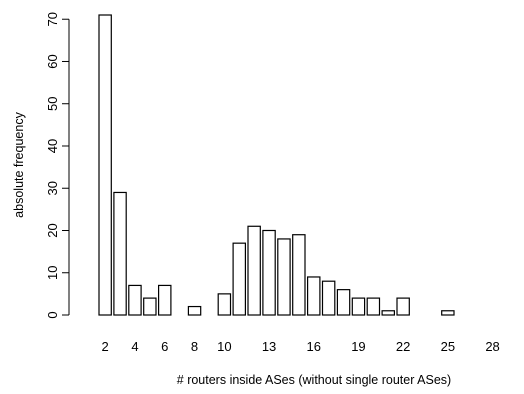 The image size is (524, 394). I want to click on x-tick-label-13: 13, so click(269, 346).